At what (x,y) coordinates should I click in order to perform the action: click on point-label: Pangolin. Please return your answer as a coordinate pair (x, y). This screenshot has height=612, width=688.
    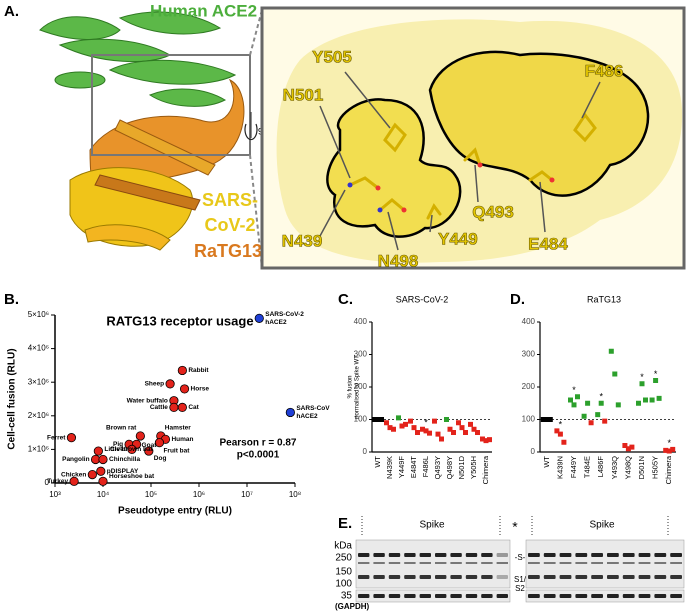
    Looking at the image, I should click on (75, 459).